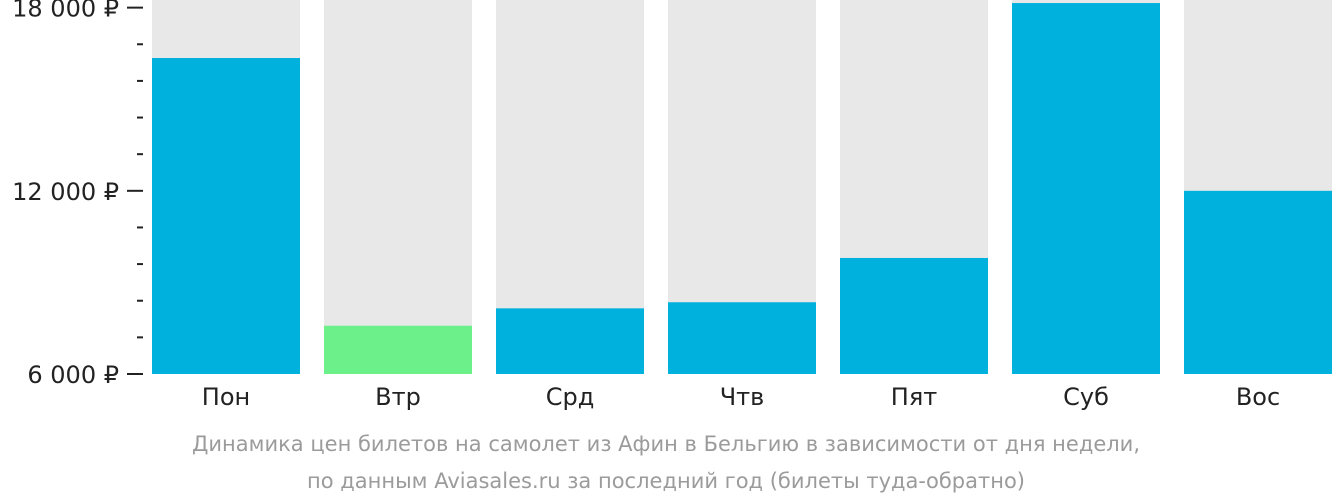  What do you see at coordinates (226, 397) in the screenshot?
I see `x-tick-label: Пон` at bounding box center [226, 397].